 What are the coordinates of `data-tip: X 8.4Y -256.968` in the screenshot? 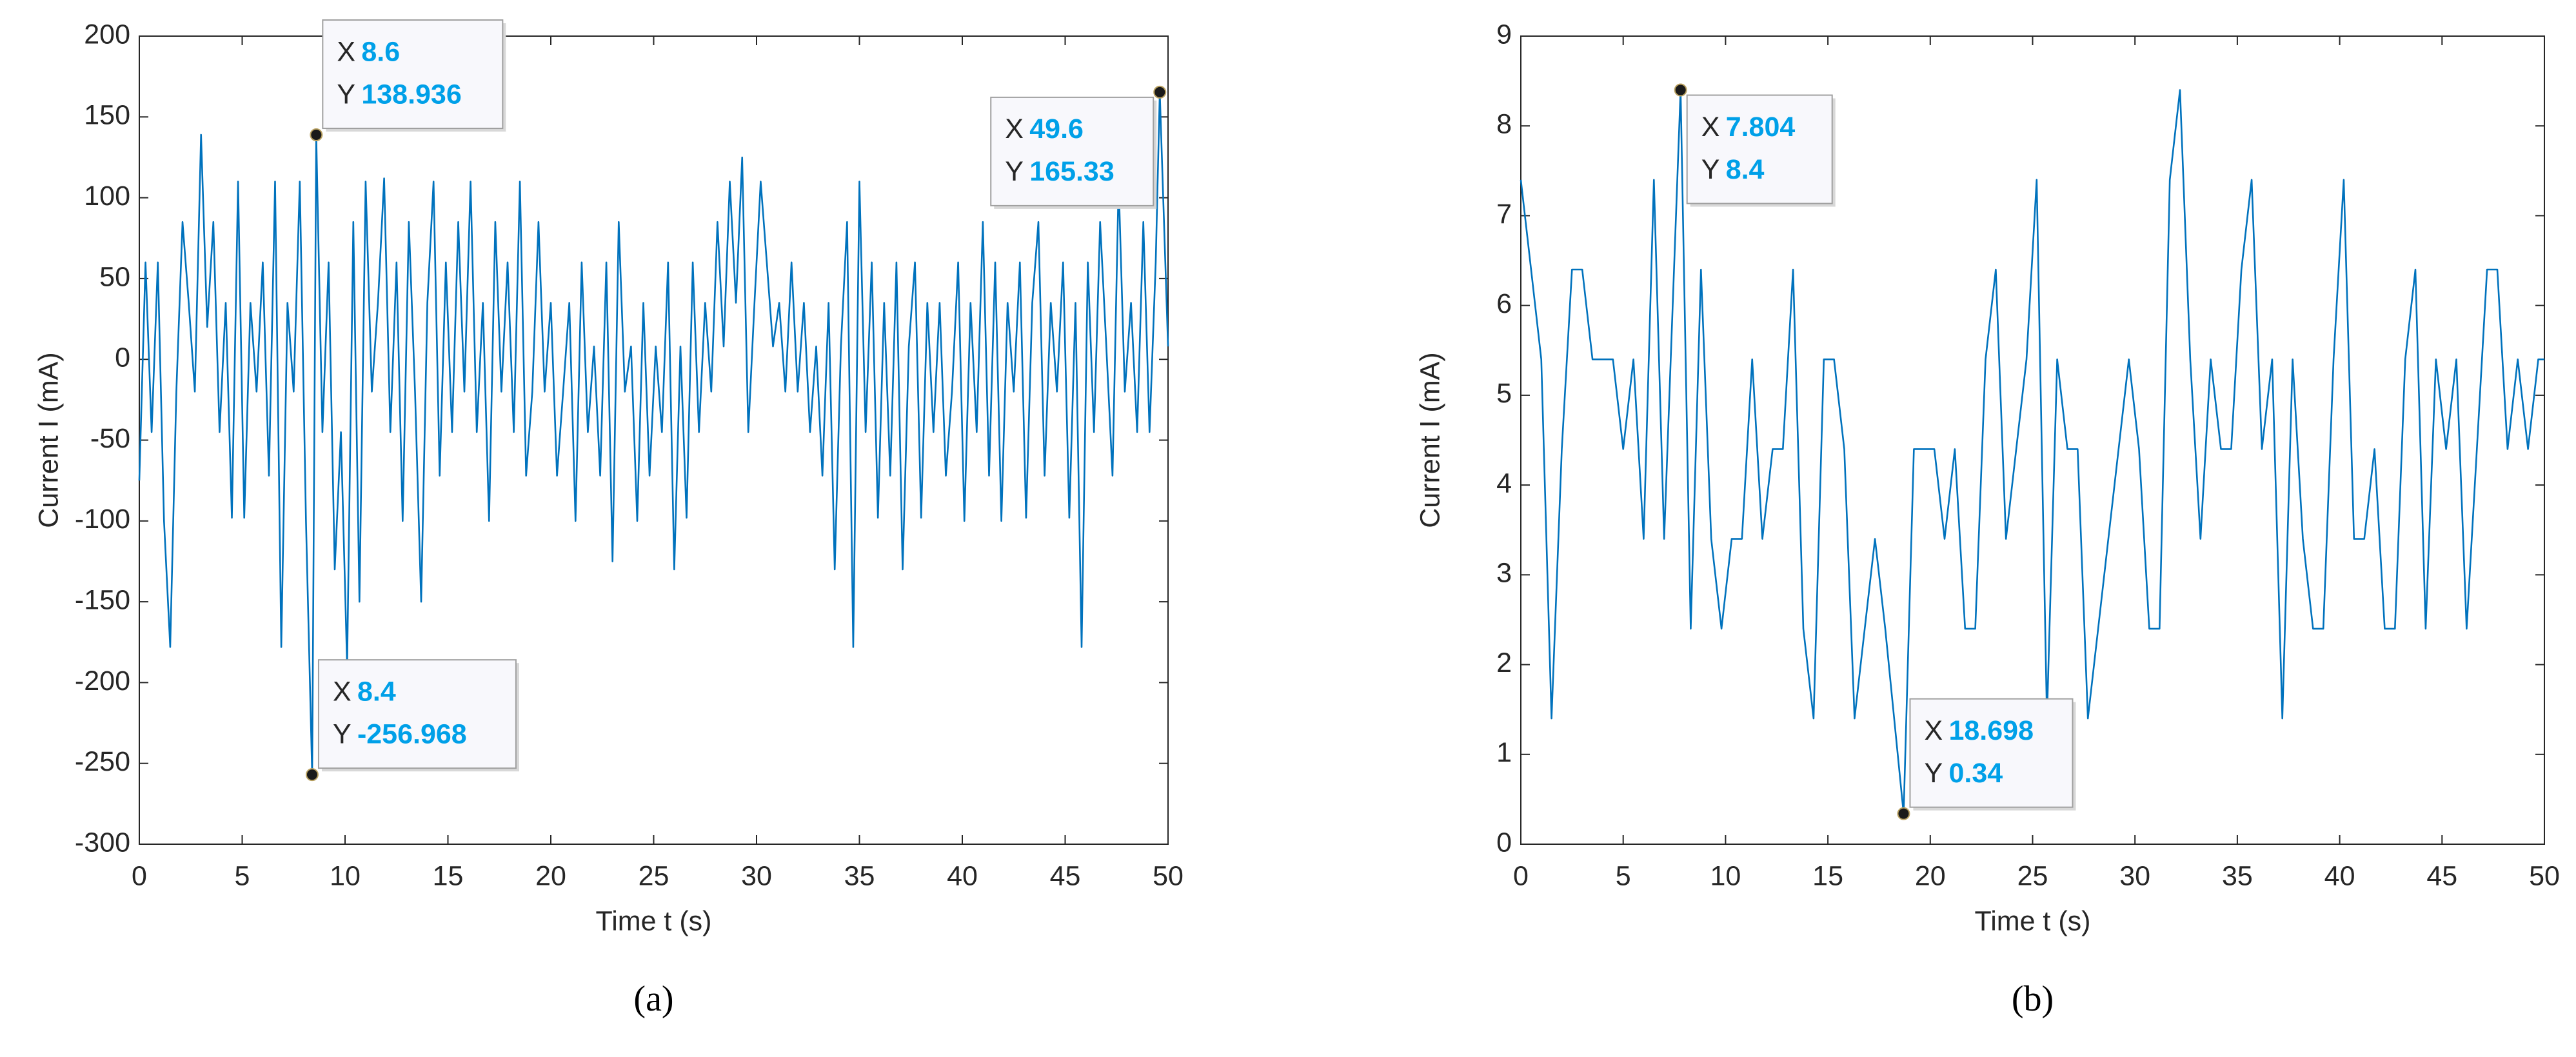 It's located at (418, 715).